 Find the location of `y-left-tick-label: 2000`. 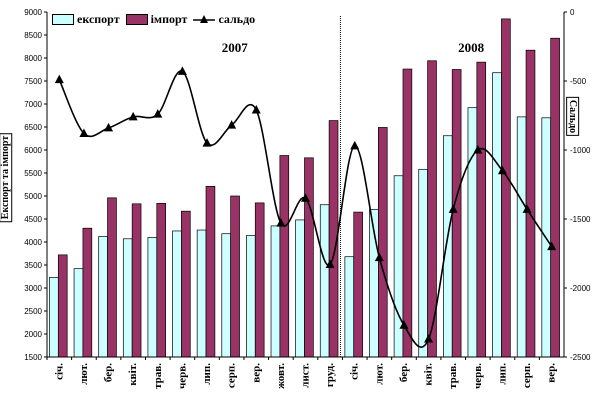

y-left-tick-label: 2000 is located at coordinates (33, 334).